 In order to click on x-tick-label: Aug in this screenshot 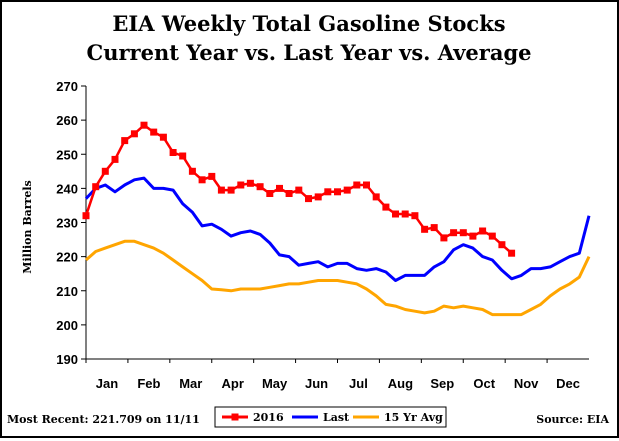, I will do `click(400, 383)`.